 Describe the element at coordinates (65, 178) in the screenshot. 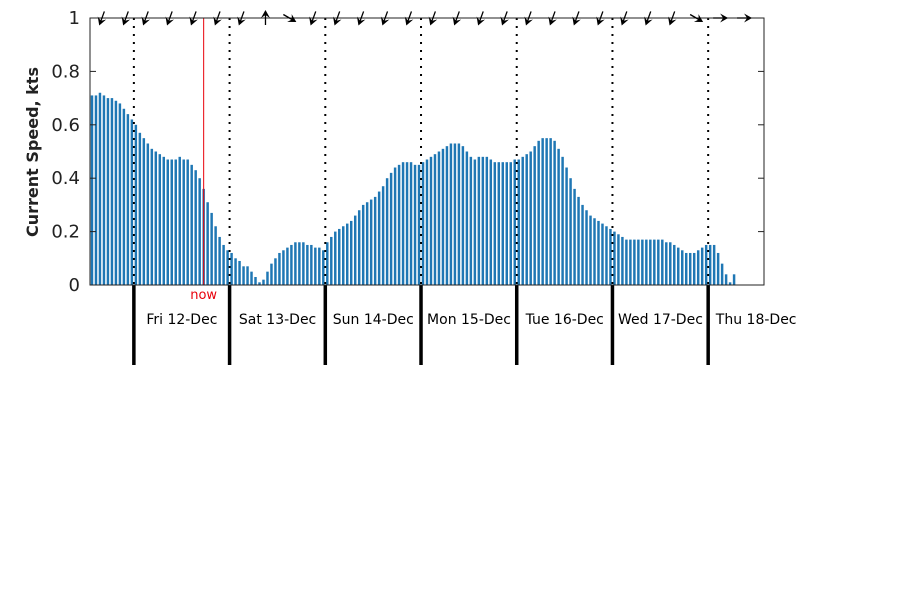

I see `y-tick-label: 0.4` at that location.